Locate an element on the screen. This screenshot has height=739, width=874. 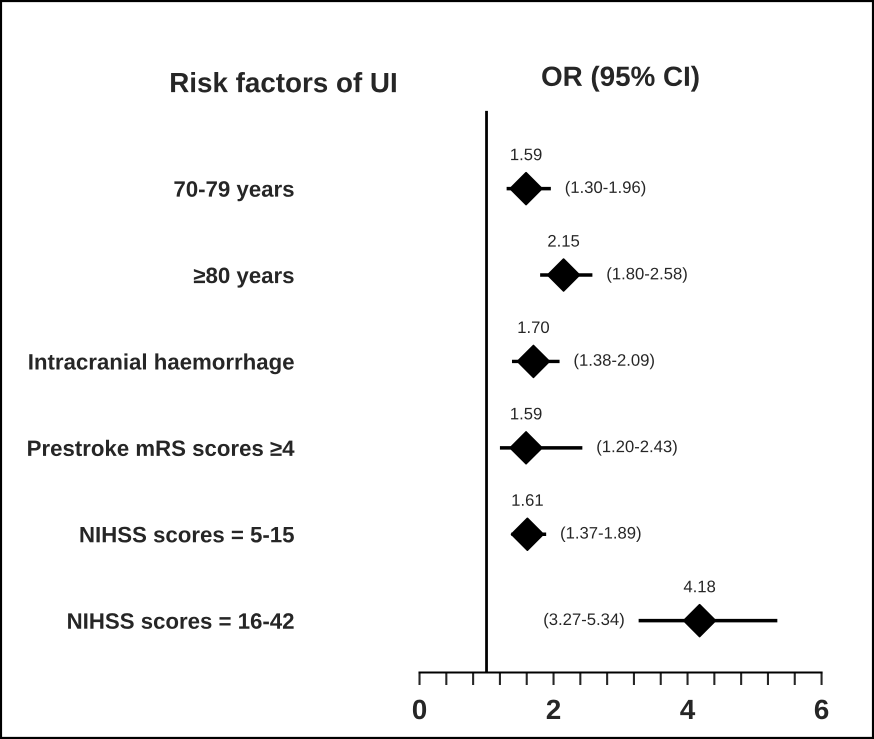
data-label: 2.15 is located at coordinates (564, 240).